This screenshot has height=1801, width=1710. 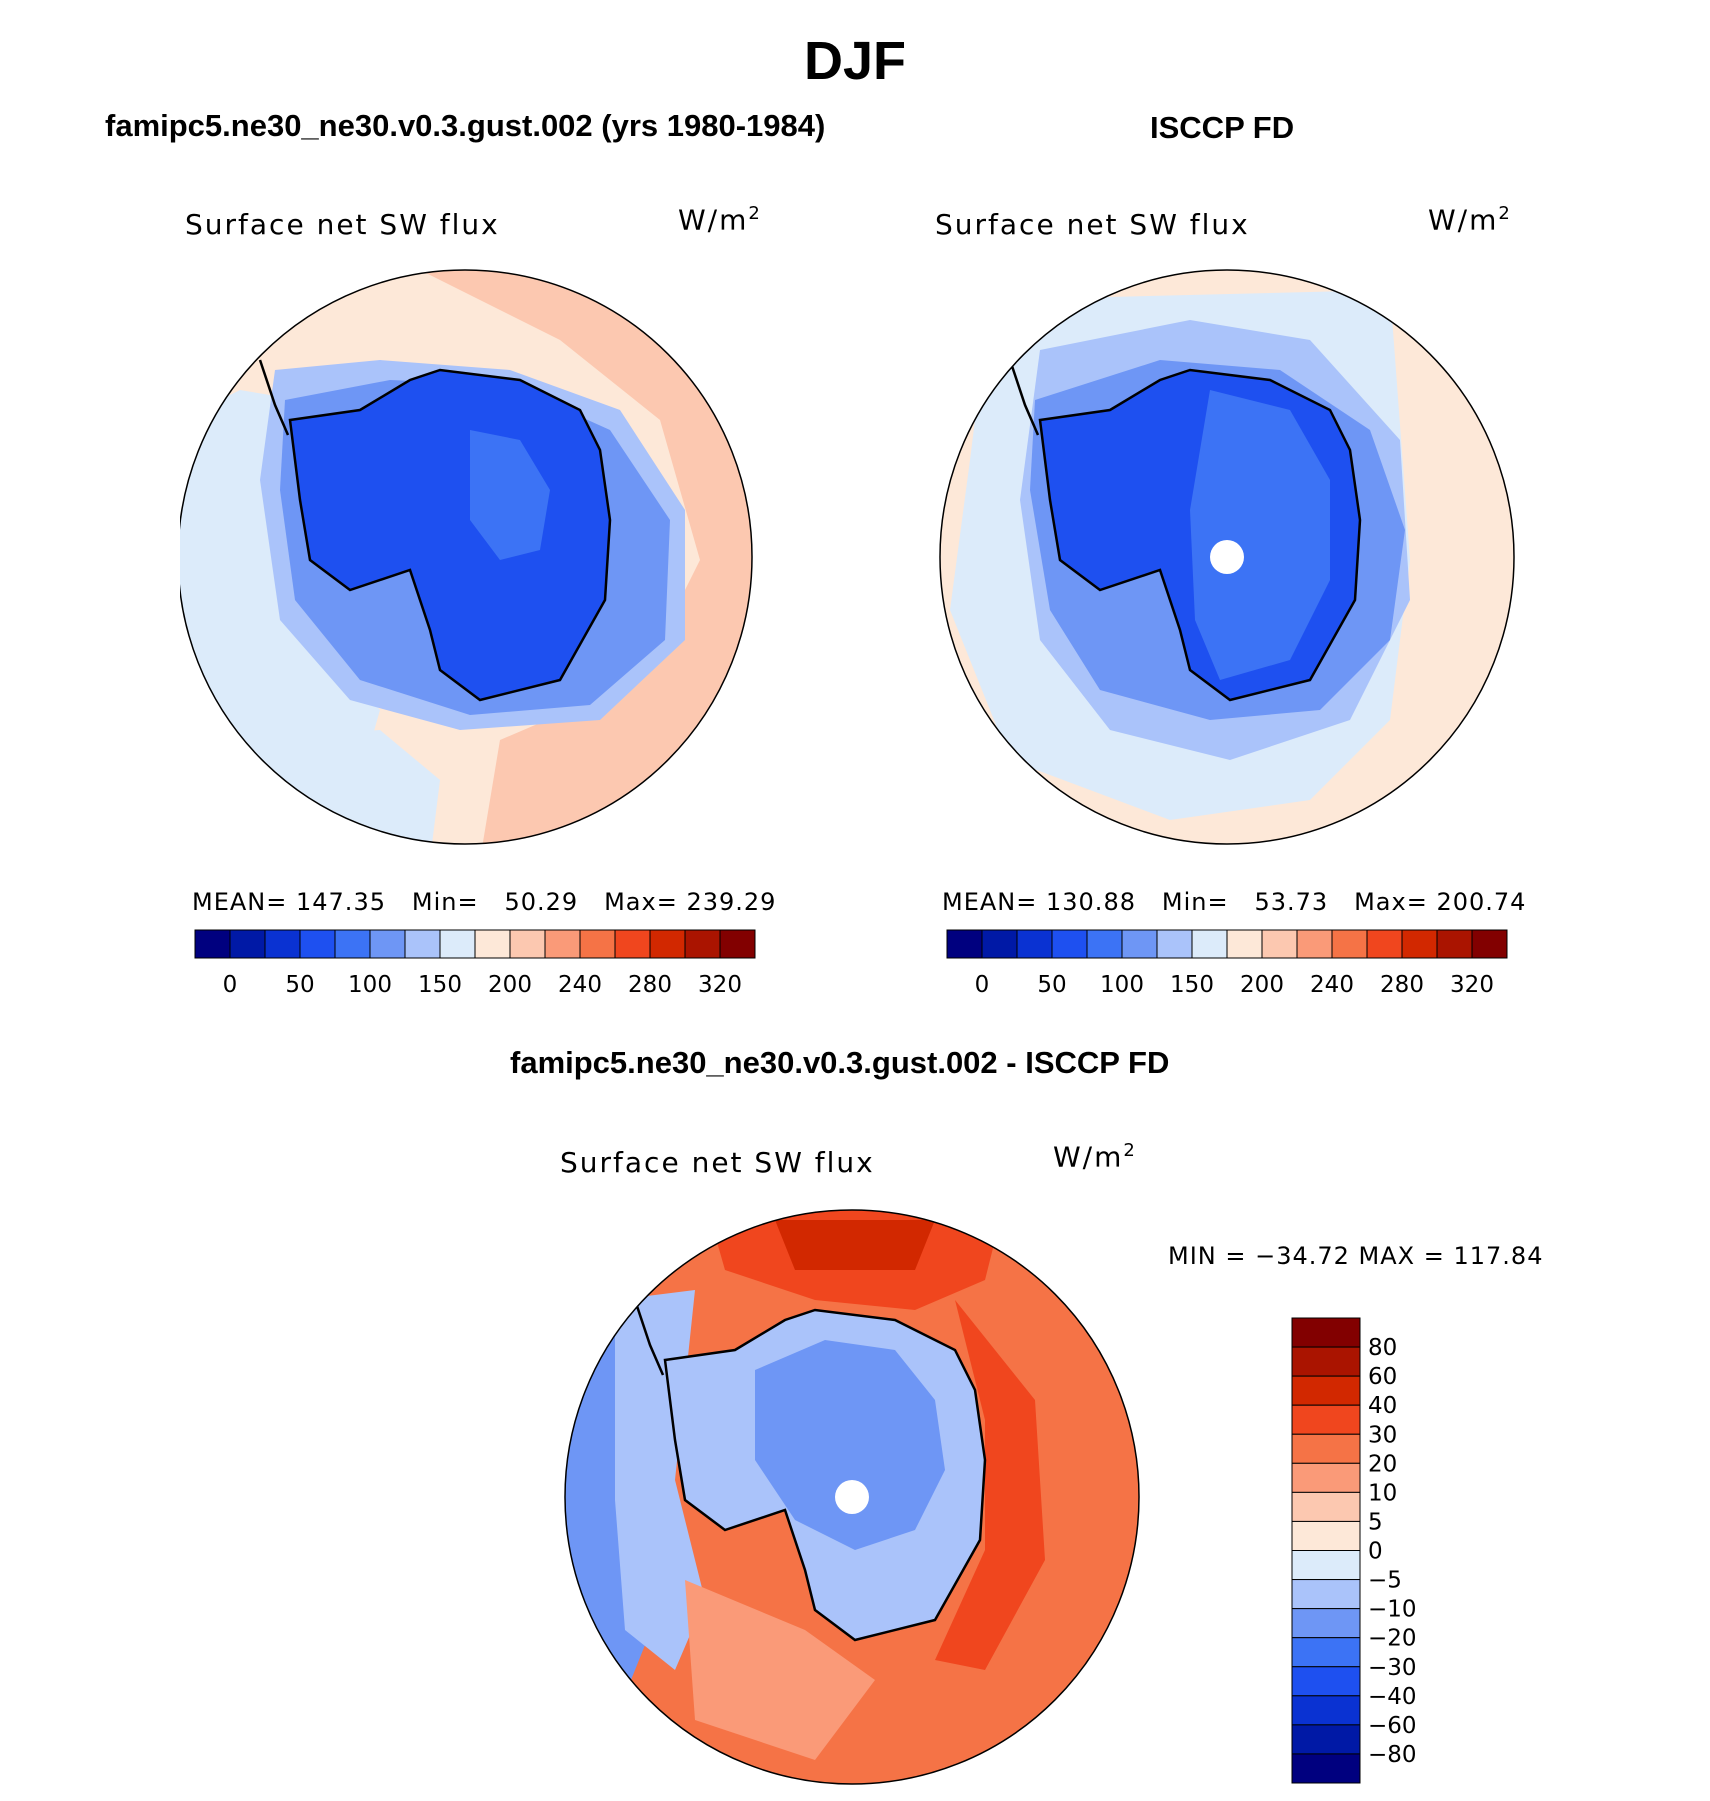 What do you see at coordinates (1392, 1610) in the screenshot?
I see `colorbar-tick-label: −10` at bounding box center [1392, 1610].